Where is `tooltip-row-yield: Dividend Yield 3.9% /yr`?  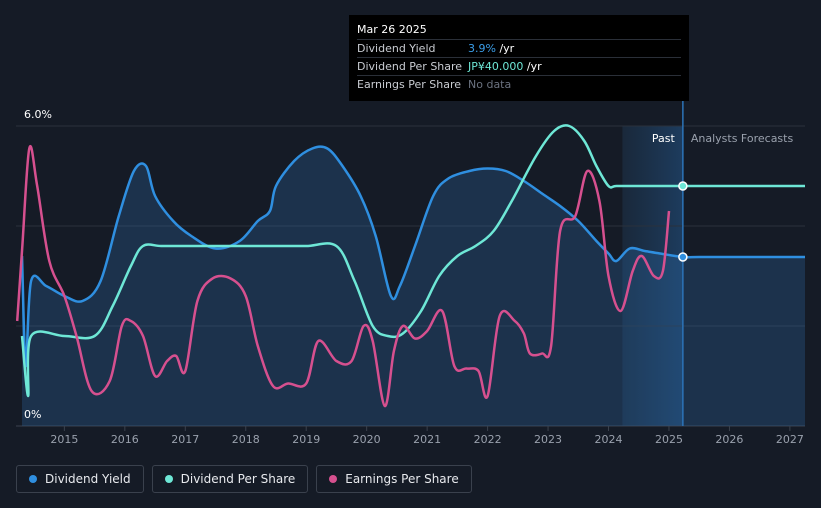 tooltip-row-yield: Dividend Yield 3.9% /yr is located at coordinates (519, 48).